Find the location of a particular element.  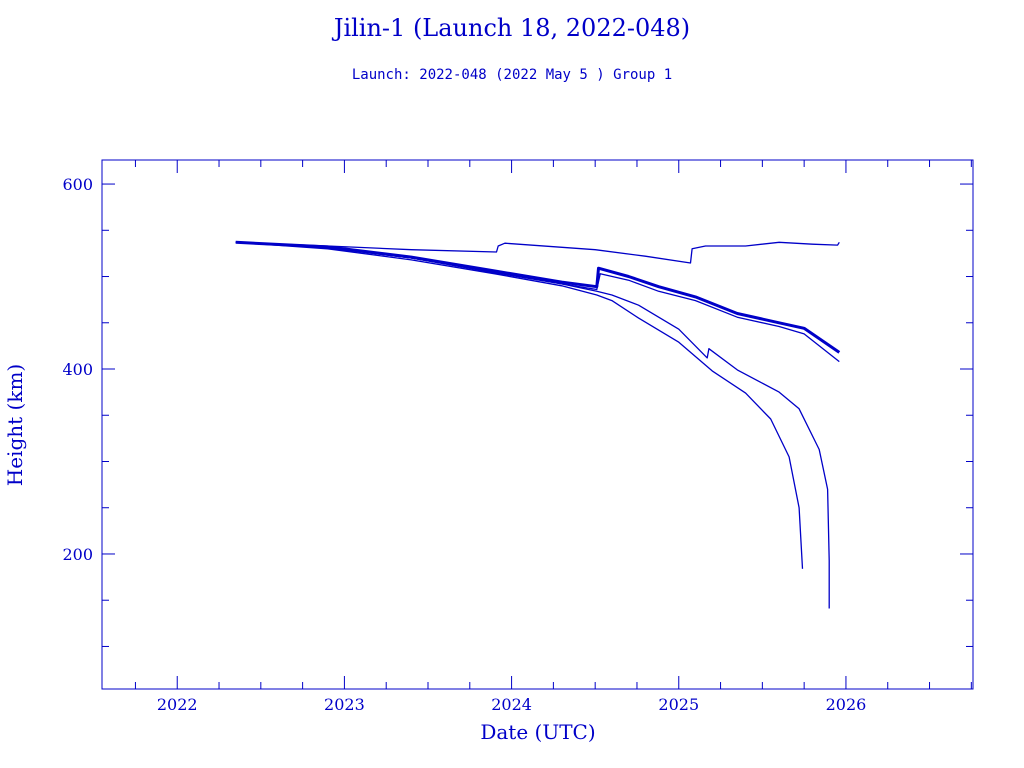

chart-title: Jilin-1 (Launch 18, 2022-048) is located at coordinates (512, 28).